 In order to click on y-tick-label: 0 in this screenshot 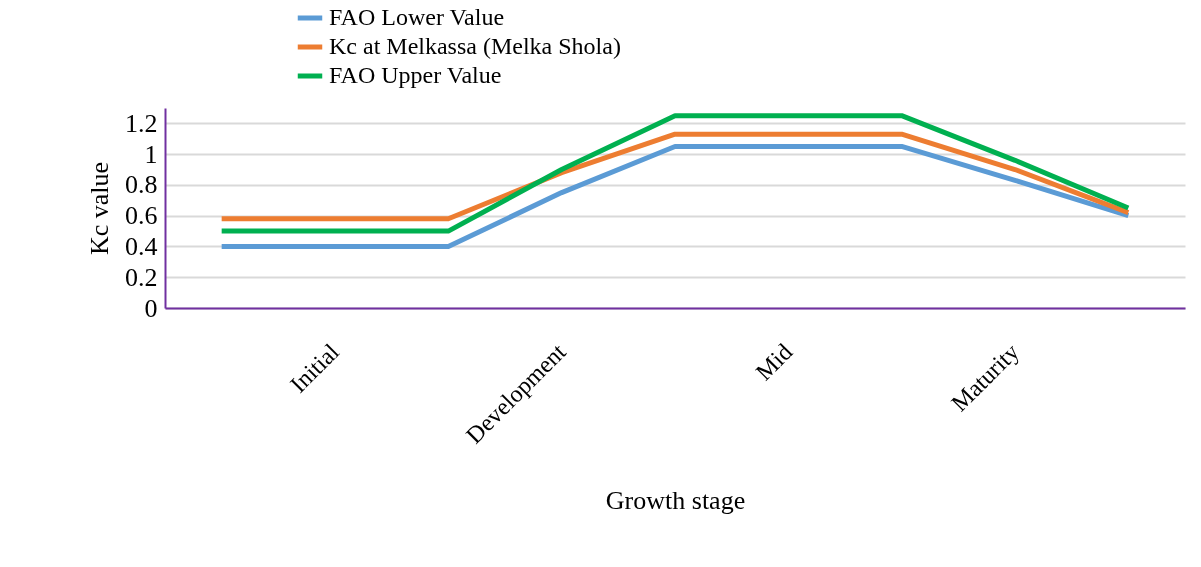, I will do `click(151, 308)`.